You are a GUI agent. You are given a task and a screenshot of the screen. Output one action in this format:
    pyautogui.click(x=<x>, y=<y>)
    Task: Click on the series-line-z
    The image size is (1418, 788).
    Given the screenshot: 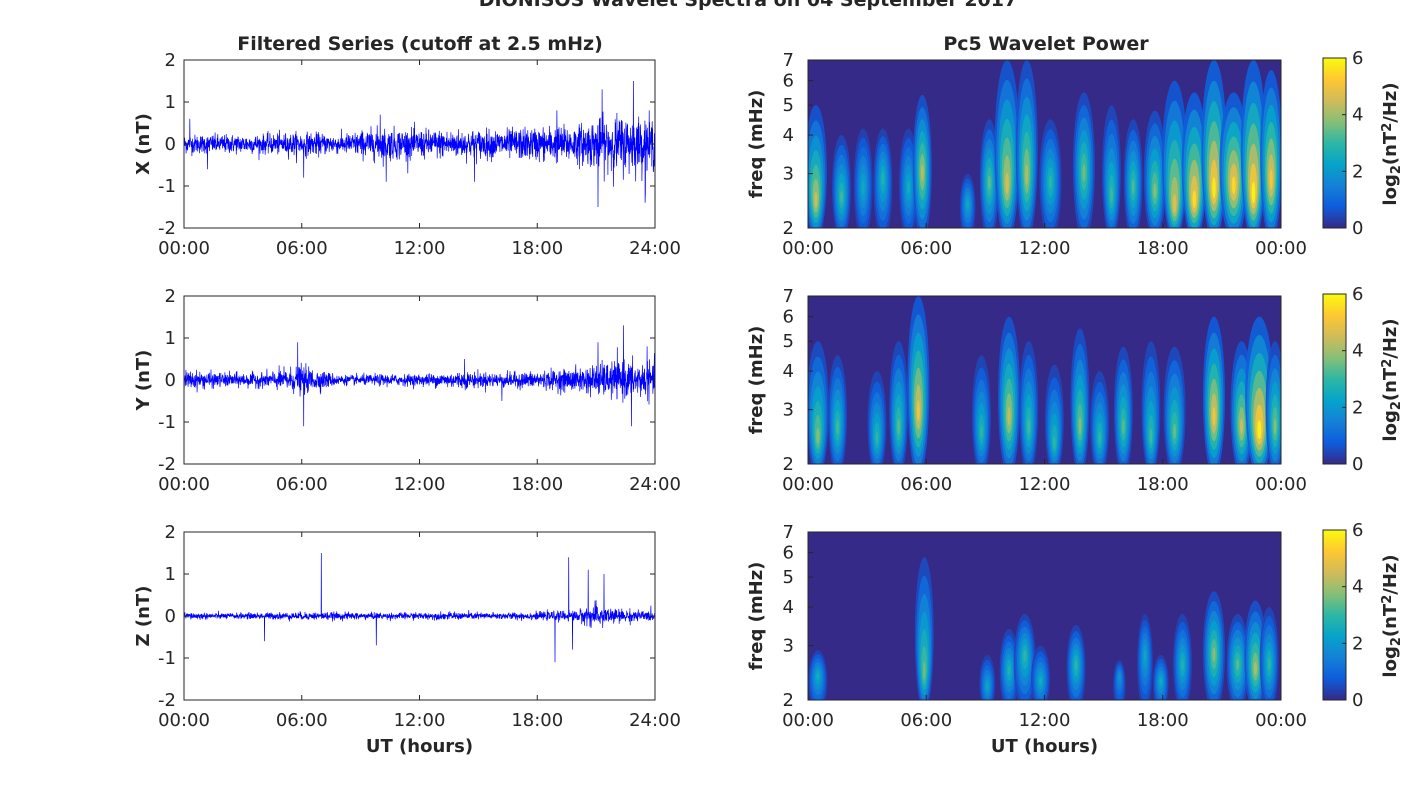 What is the action you would take?
    pyautogui.click(x=419, y=607)
    